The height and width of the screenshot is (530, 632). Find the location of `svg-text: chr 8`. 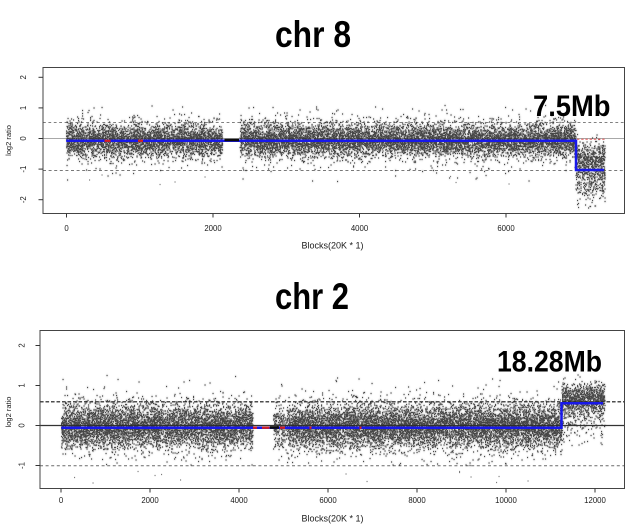

svg-text: chr 8 is located at coordinates (313, 34).